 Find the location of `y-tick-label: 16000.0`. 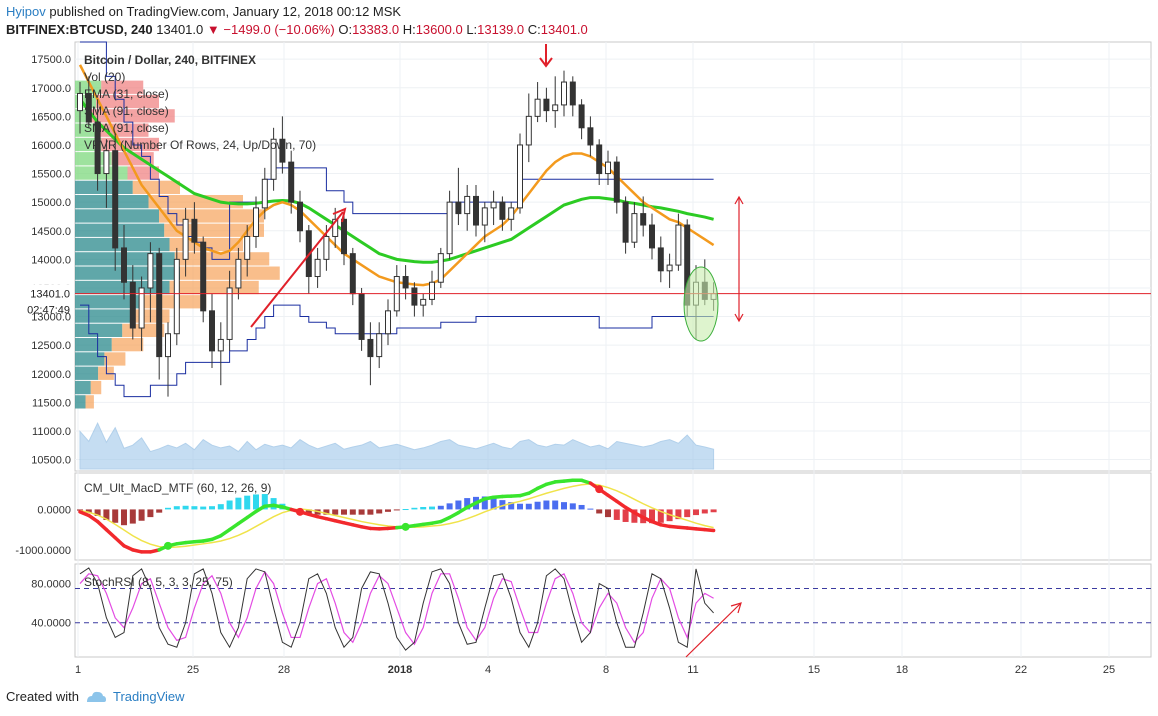

y-tick-label: 16000.0 is located at coordinates (51, 146).